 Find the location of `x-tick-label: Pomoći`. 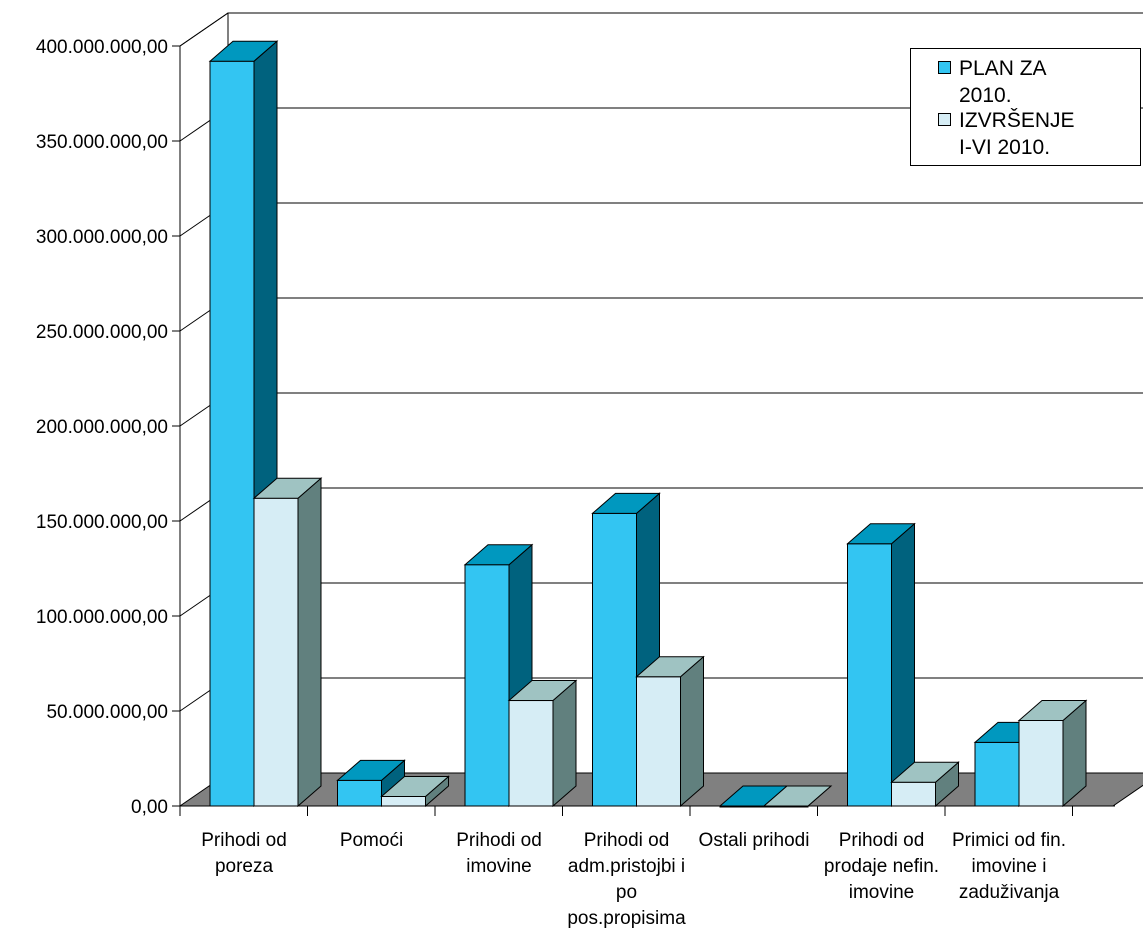

x-tick-label: Pomoći is located at coordinates (371, 840).